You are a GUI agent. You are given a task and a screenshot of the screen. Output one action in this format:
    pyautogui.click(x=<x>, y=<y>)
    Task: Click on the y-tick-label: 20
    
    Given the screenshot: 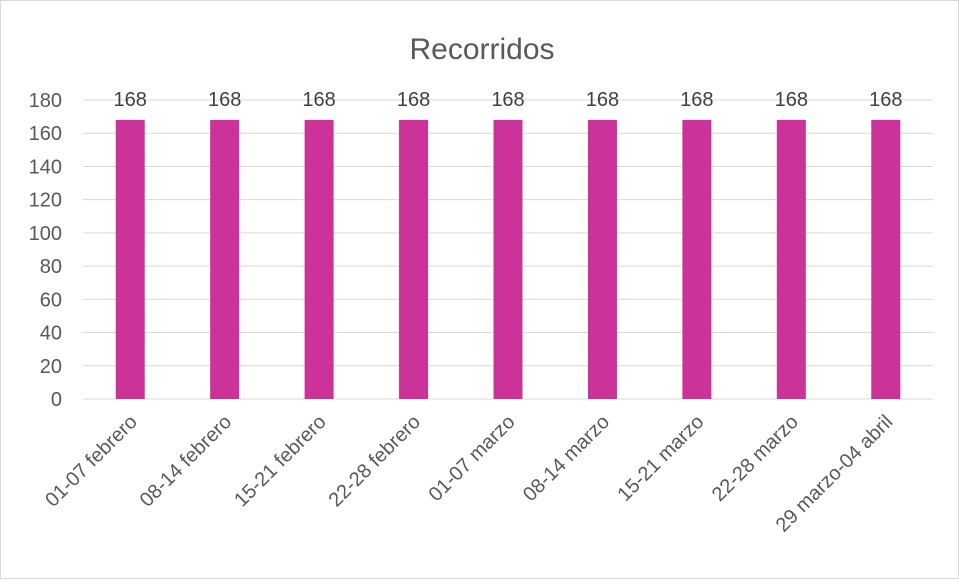 What is the action you would take?
    pyautogui.click(x=51, y=367)
    